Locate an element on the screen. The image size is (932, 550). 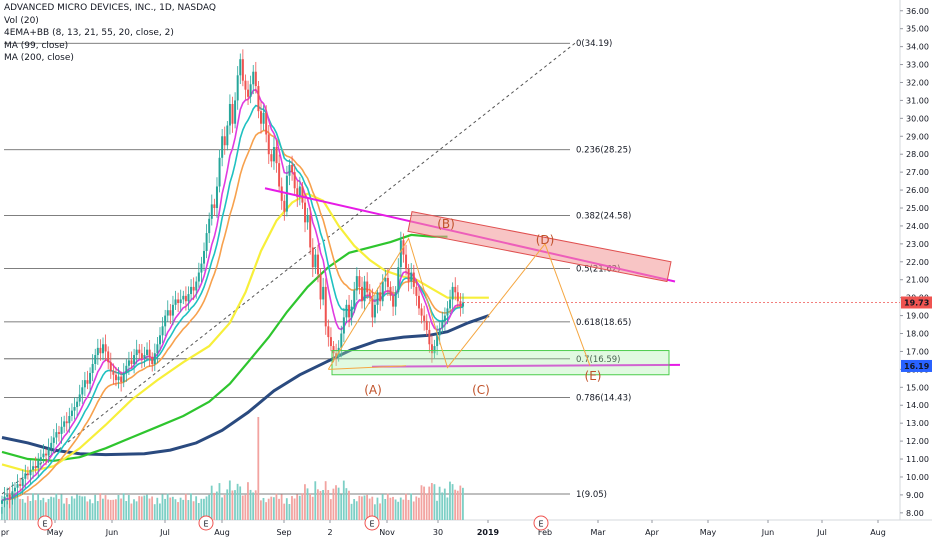
fib-level-label: 0.786(14.43) is located at coordinates (603, 399).